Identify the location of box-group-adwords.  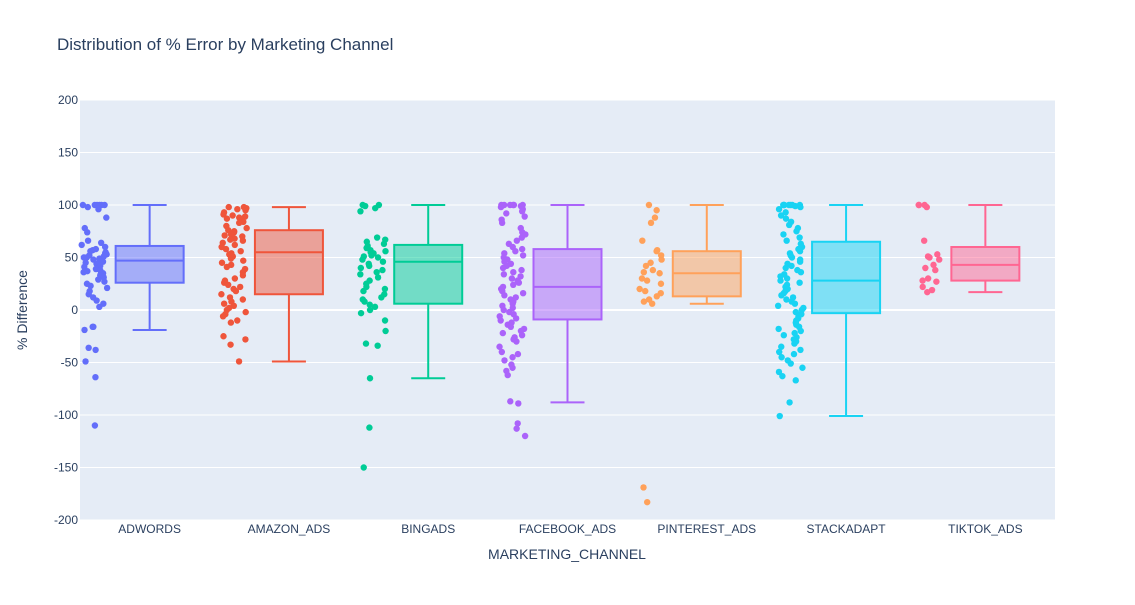
(131, 315).